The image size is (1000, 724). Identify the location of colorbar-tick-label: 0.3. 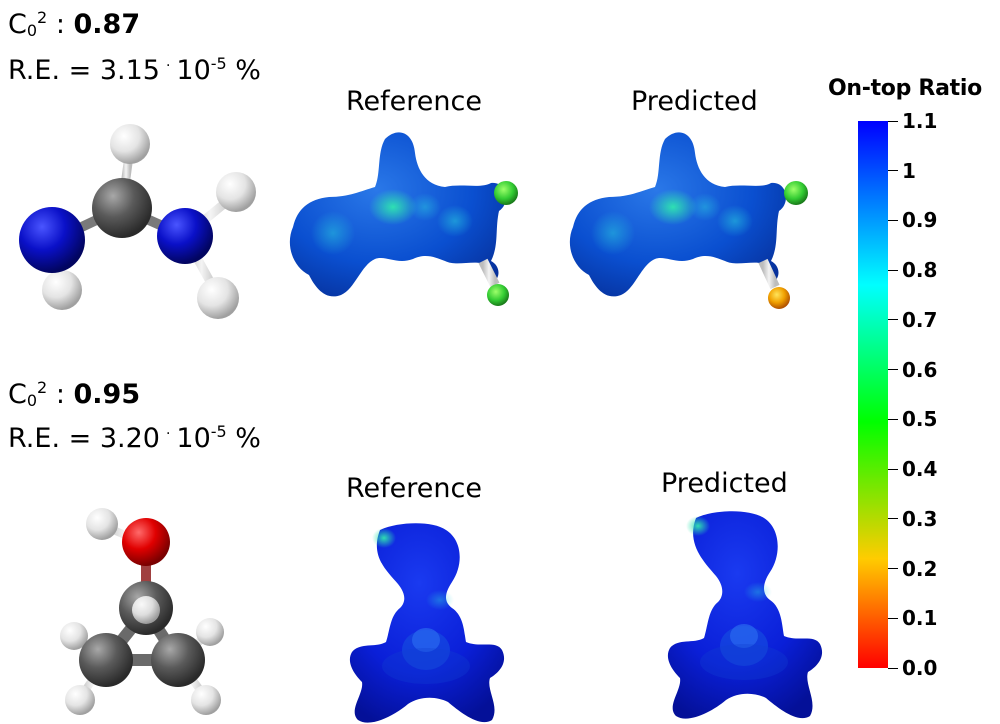
(920, 518).